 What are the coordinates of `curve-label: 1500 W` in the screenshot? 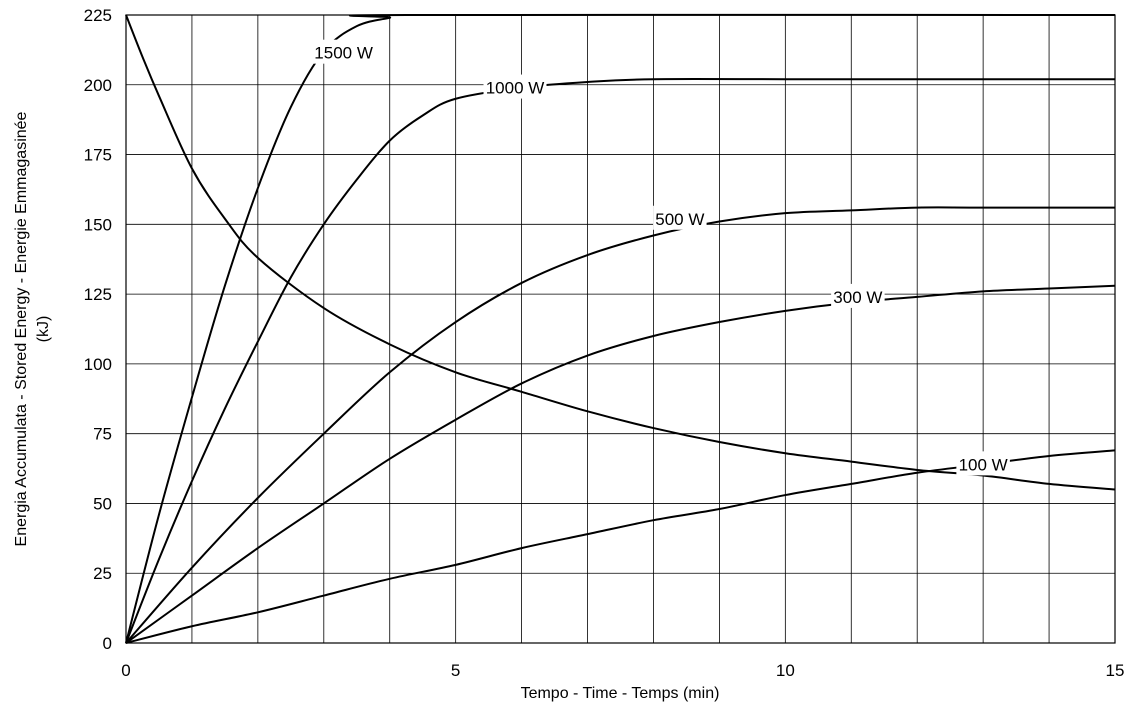 It's located at (343, 53).